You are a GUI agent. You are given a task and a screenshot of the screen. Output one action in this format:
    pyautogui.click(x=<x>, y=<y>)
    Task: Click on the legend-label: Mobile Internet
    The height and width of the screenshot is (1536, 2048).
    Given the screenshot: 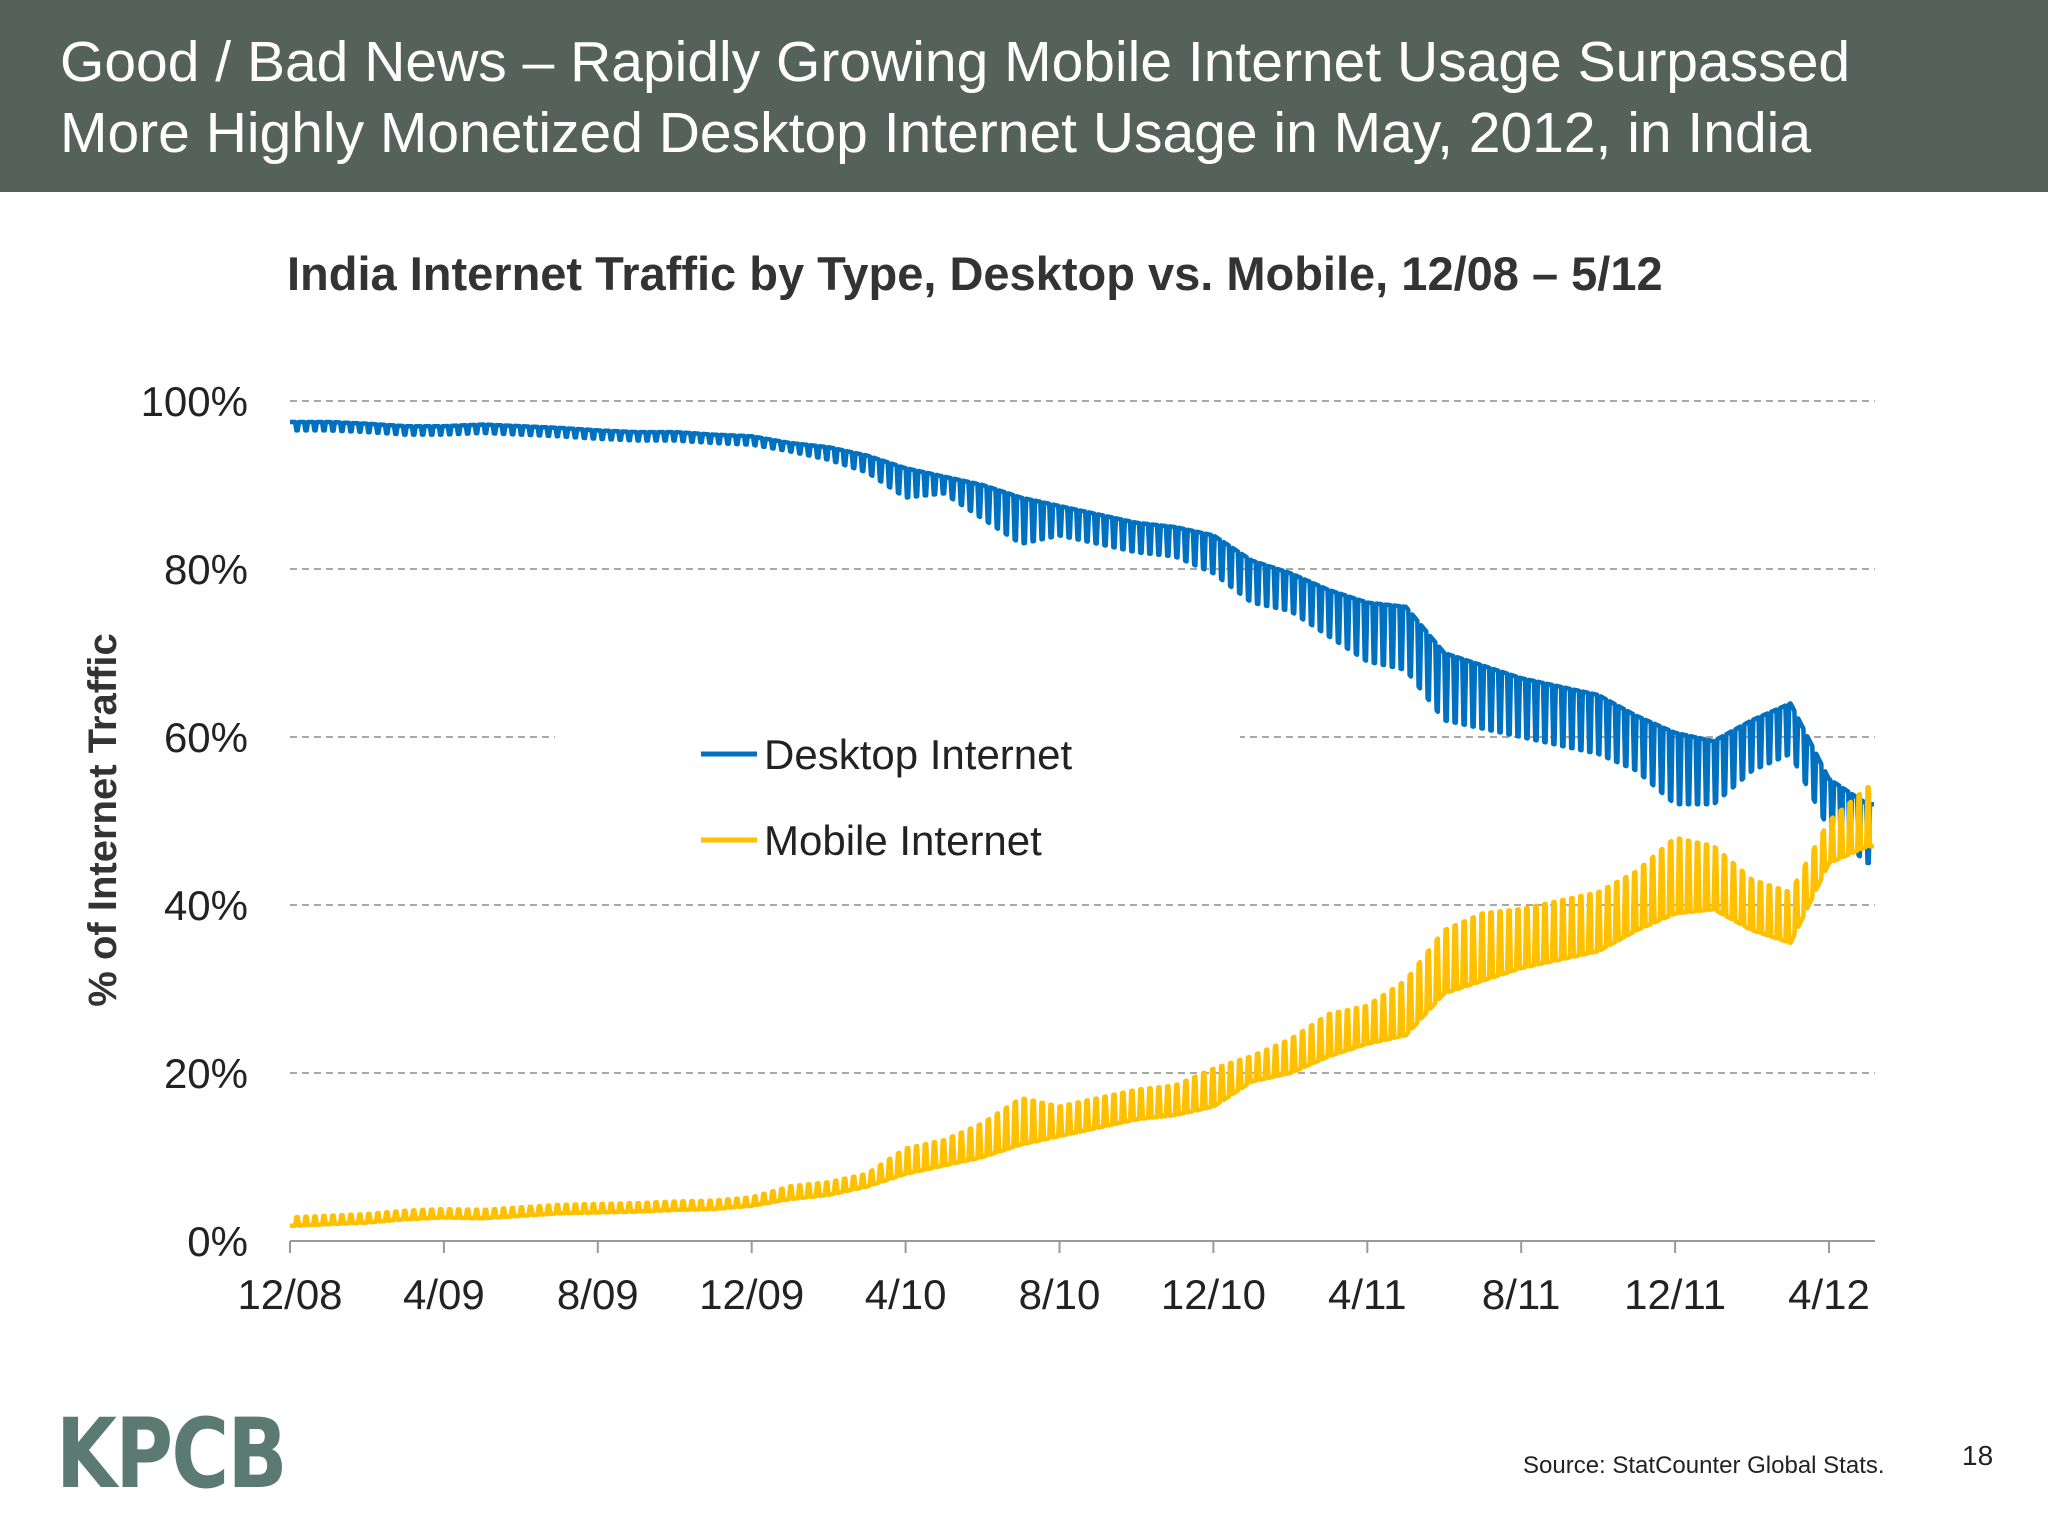 What is the action you would take?
    pyautogui.click(x=903, y=840)
    